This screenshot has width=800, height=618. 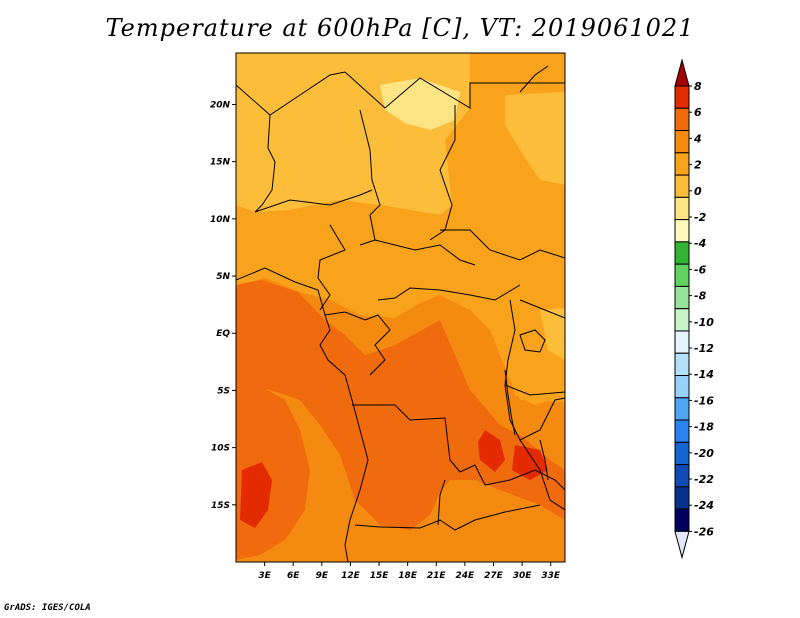 I want to click on x-tick-label: 18E, so click(x=408, y=576).